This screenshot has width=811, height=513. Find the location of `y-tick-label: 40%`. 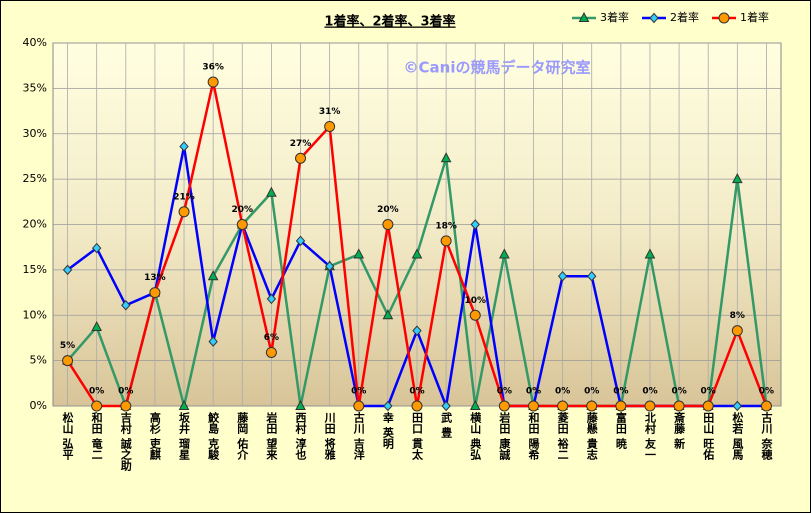

y-tick-label: 40% is located at coordinates (35, 42).